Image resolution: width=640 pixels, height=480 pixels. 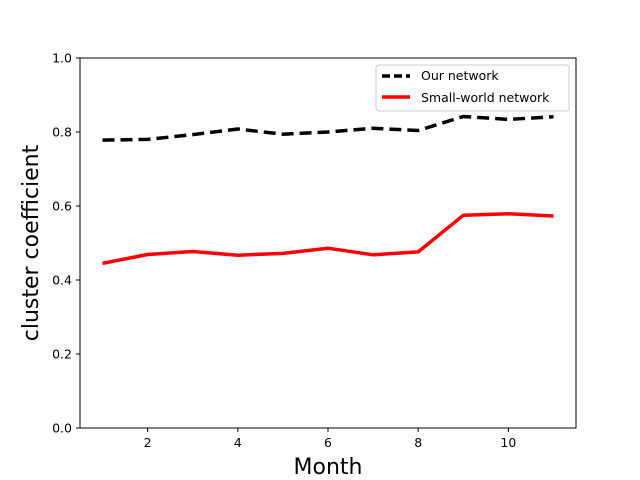 What do you see at coordinates (62, 58) in the screenshot?
I see `y-tick-label: 1.0` at bounding box center [62, 58].